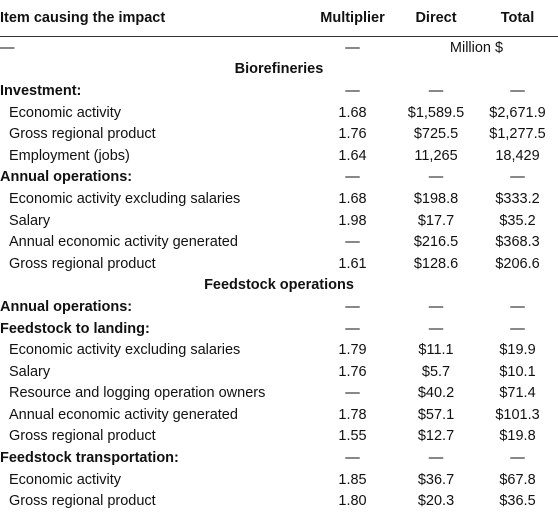 The width and height of the screenshot is (558, 522). What do you see at coordinates (517, 263) in the screenshot?
I see `value-cell: $206.6` at bounding box center [517, 263].